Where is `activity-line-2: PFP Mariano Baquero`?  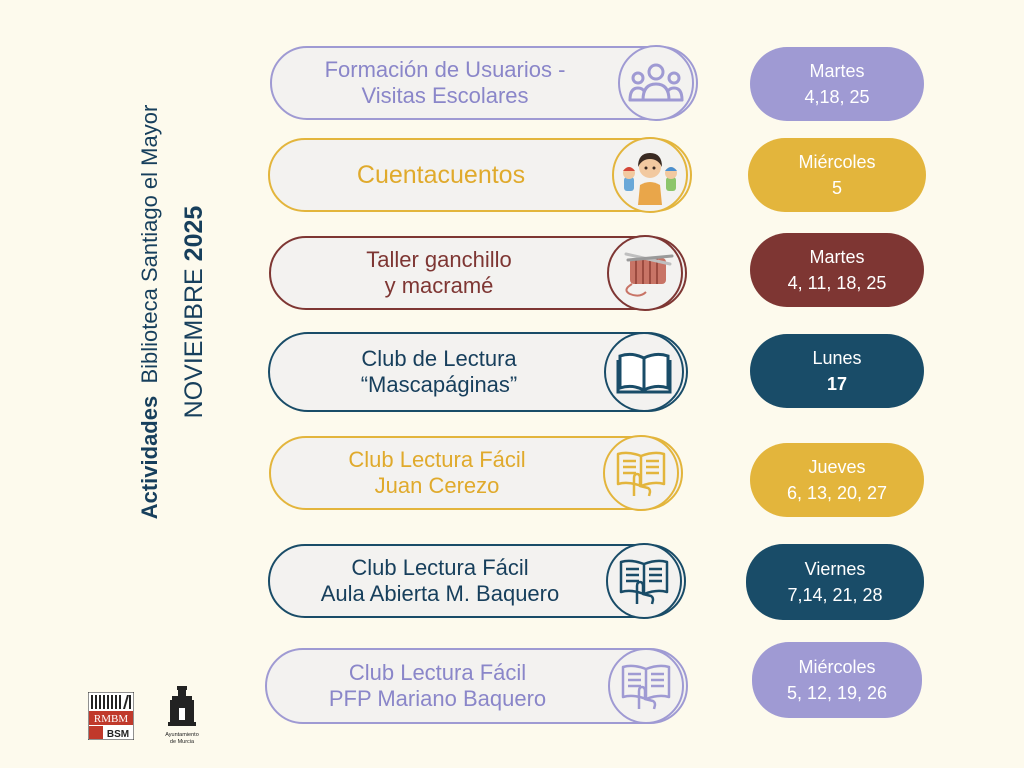 activity-line-2: PFP Mariano Baquero is located at coordinates (437, 698).